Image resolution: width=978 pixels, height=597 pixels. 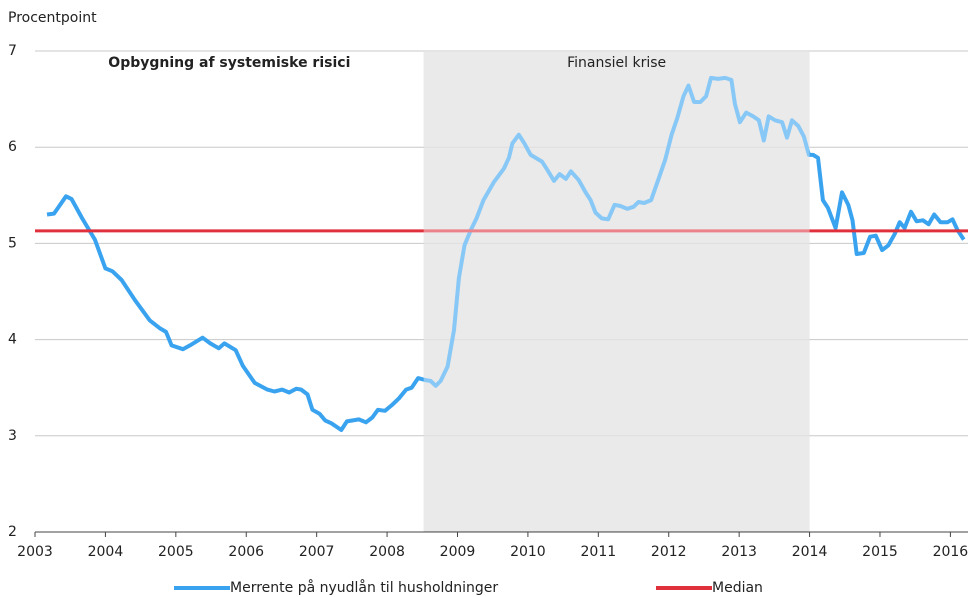 I want to click on y-tick-label: 3, so click(x=12, y=436).